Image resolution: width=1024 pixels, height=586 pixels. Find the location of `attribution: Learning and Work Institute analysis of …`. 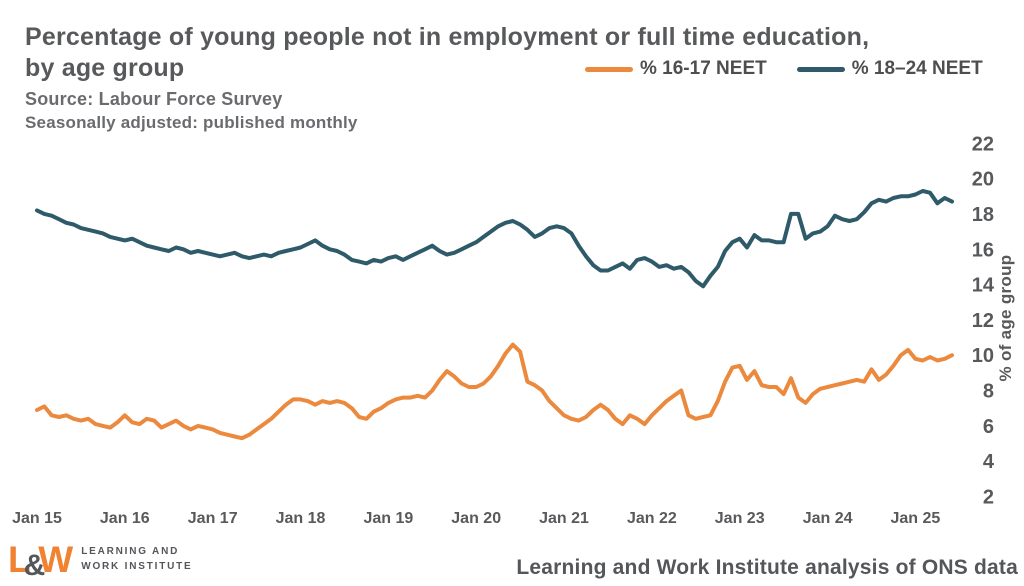

attribution: Learning and Work Institute analysis of … is located at coordinates (767, 567).